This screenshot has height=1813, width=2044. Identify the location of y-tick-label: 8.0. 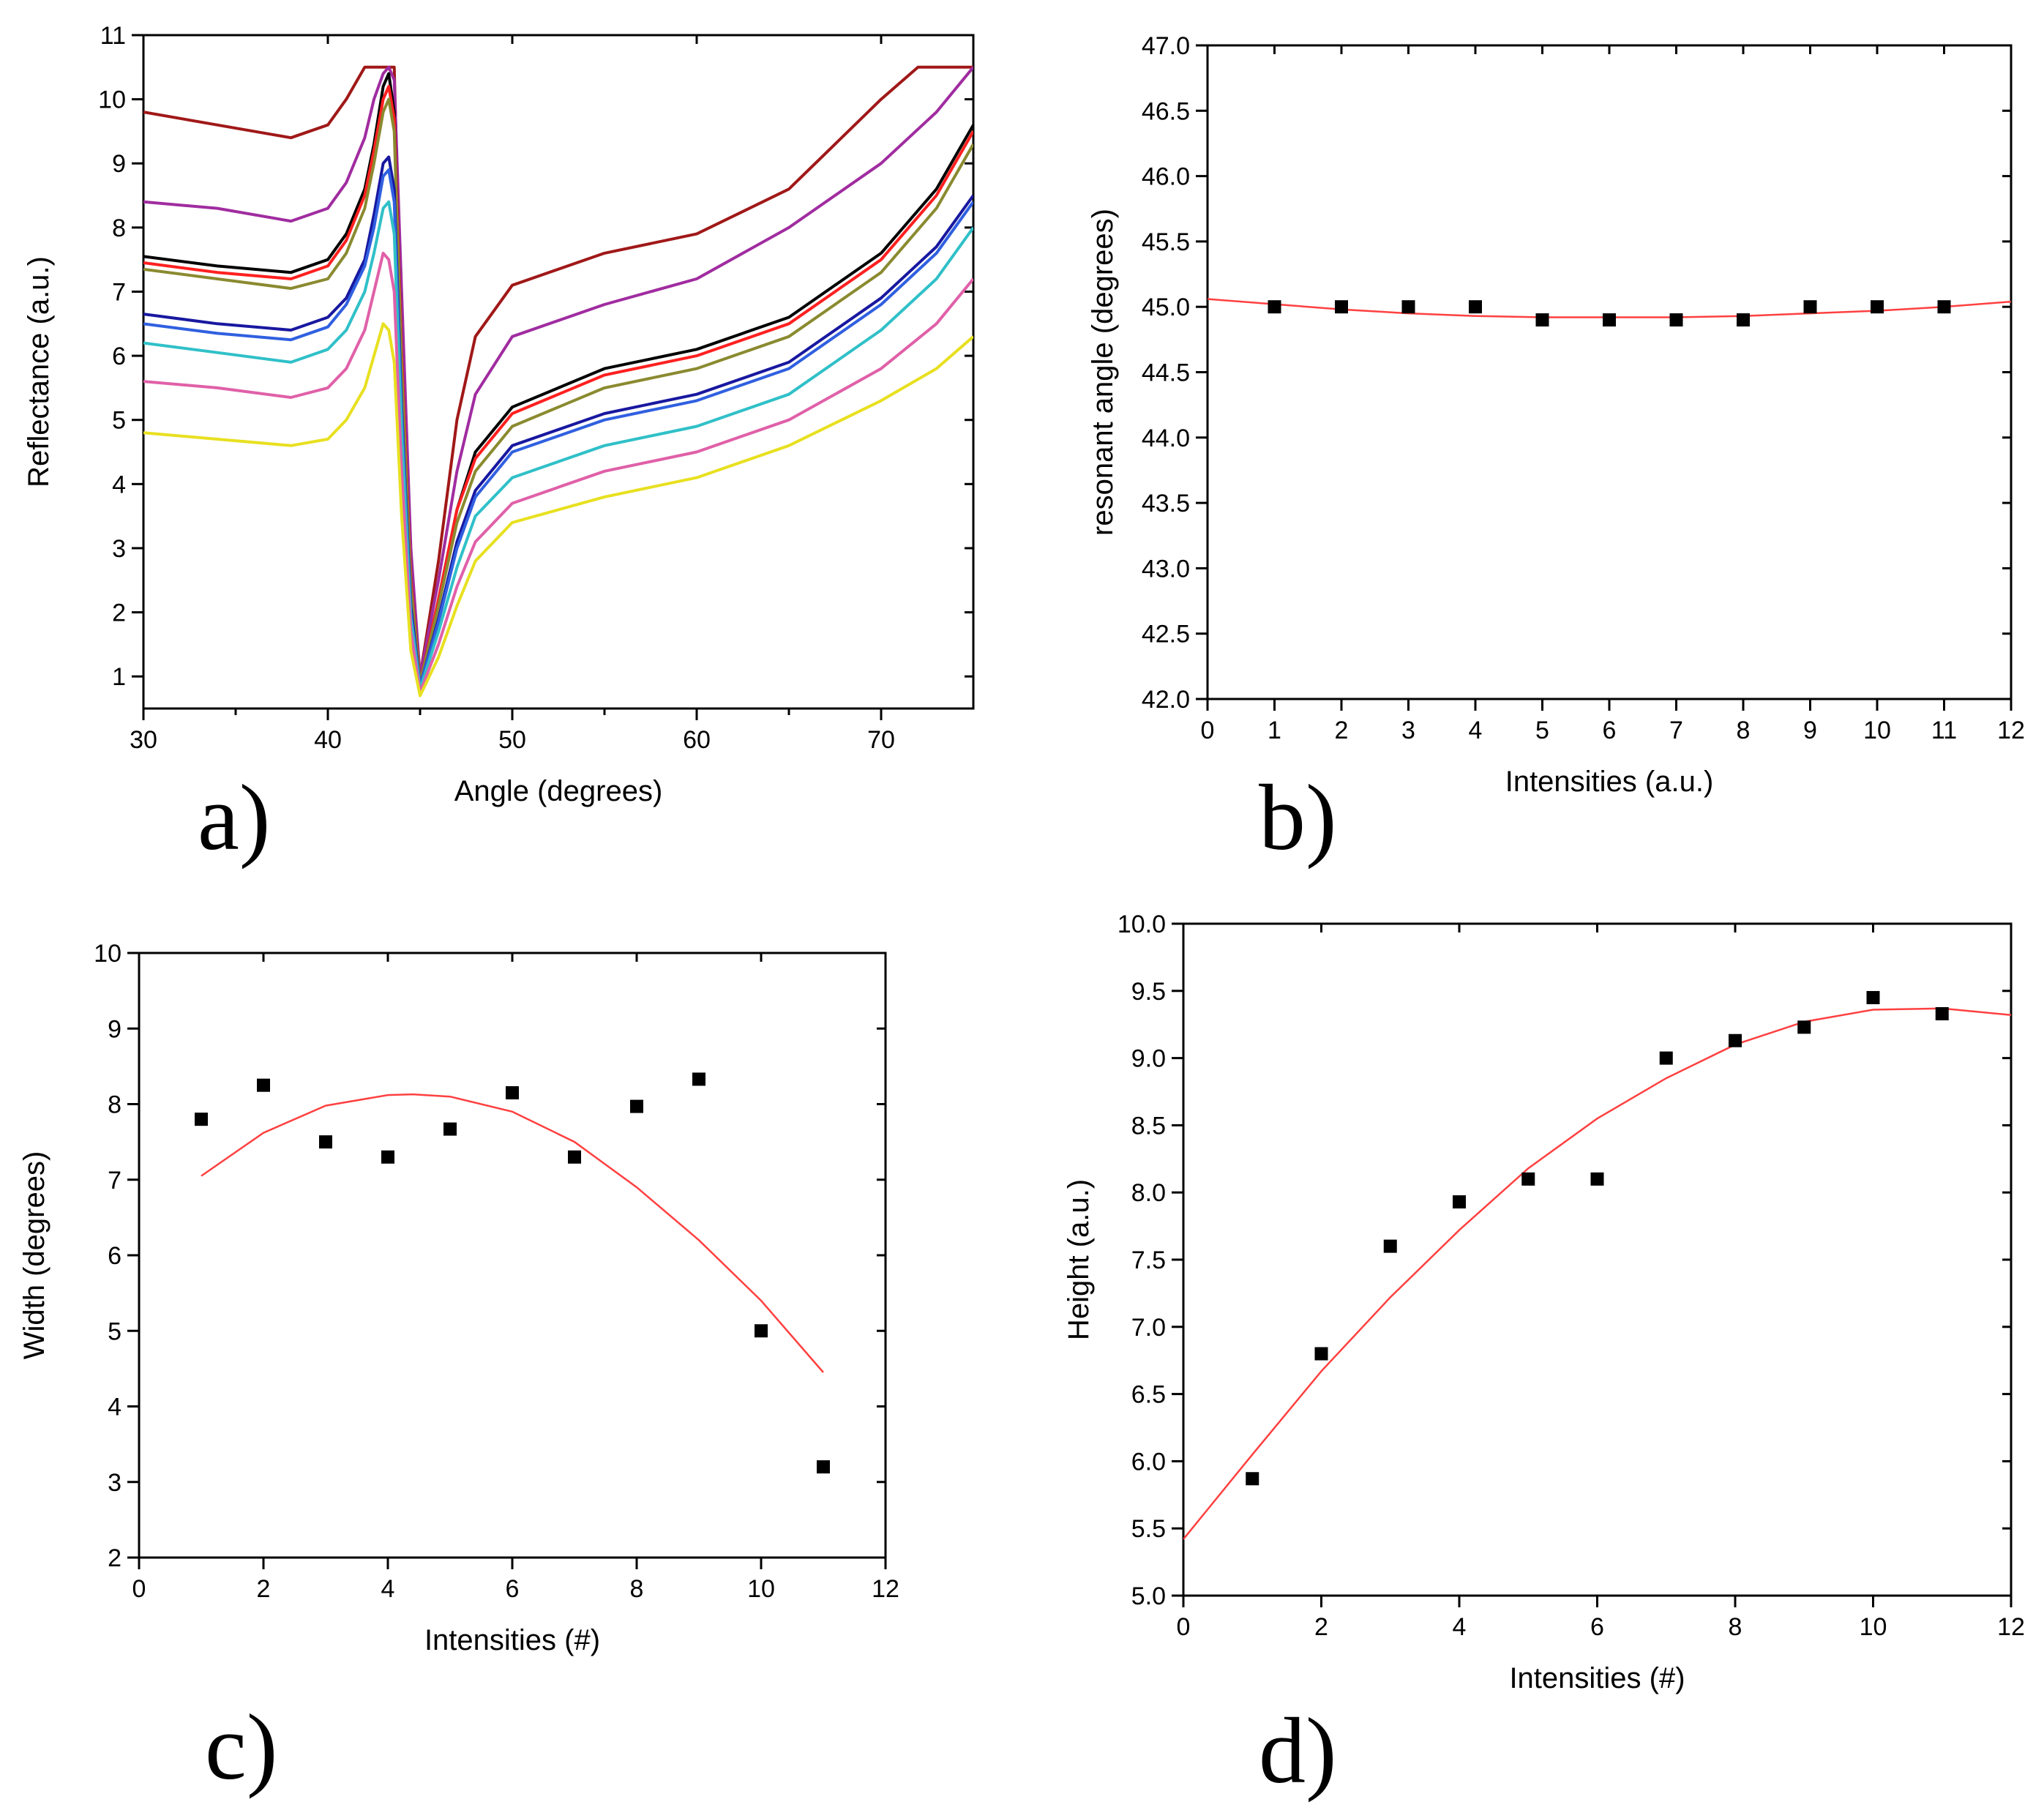
(1148, 1193).